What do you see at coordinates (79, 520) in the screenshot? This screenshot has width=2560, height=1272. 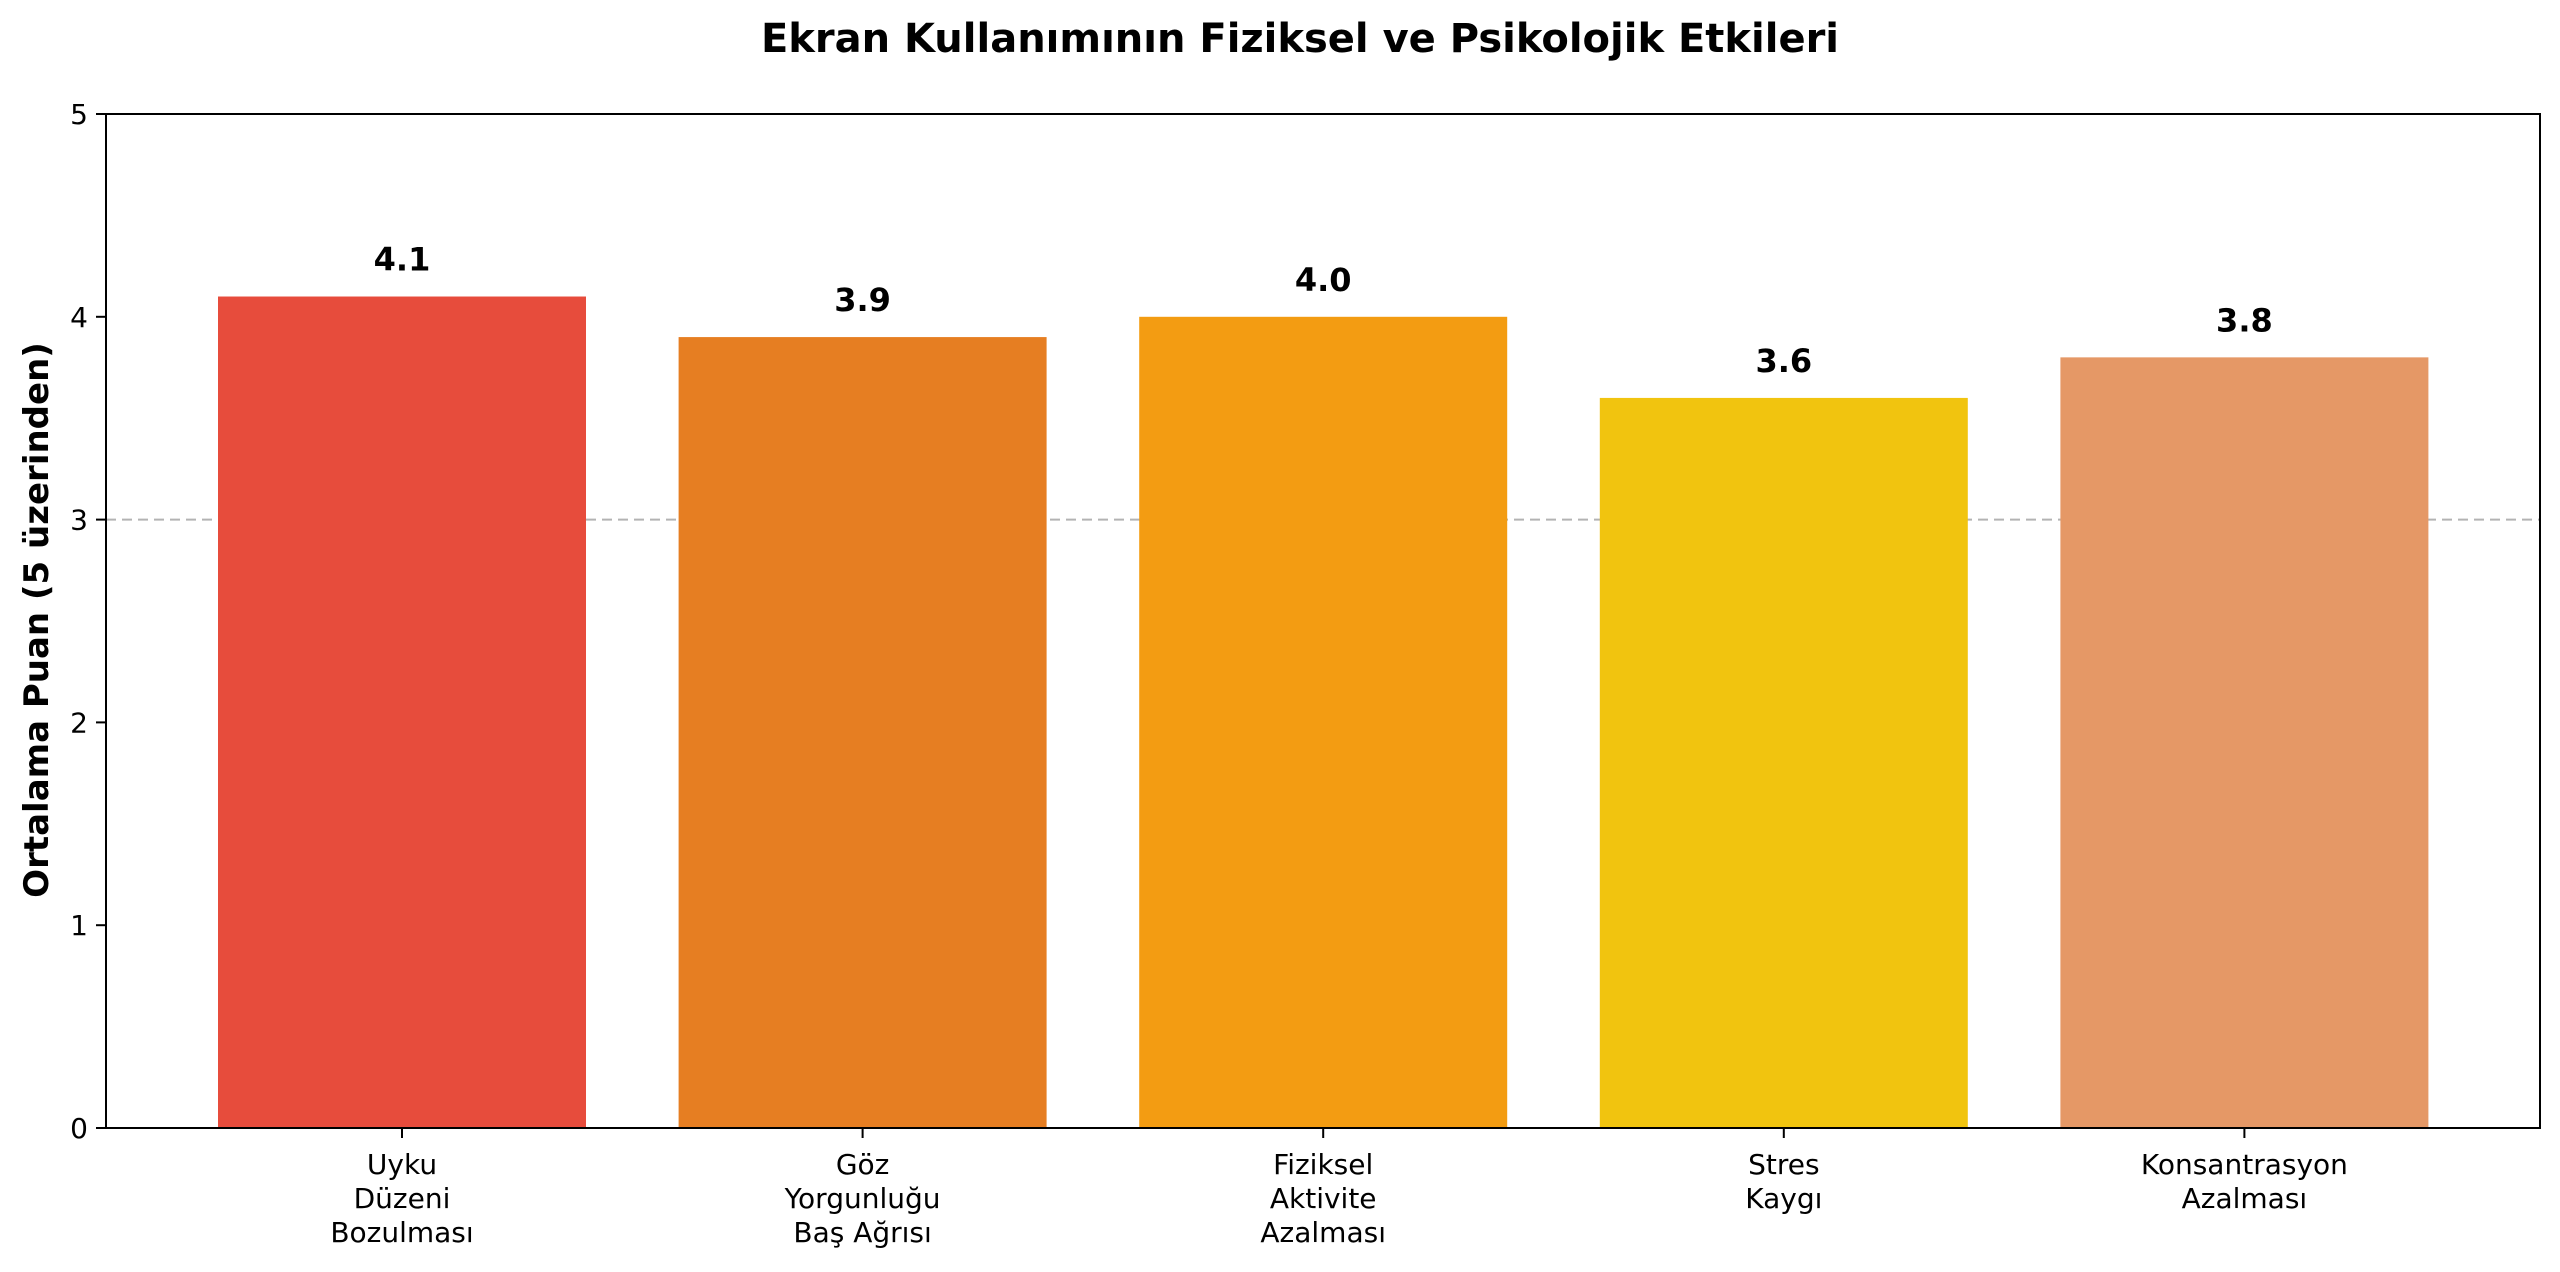 I see `y-tick-label: 3` at bounding box center [79, 520].